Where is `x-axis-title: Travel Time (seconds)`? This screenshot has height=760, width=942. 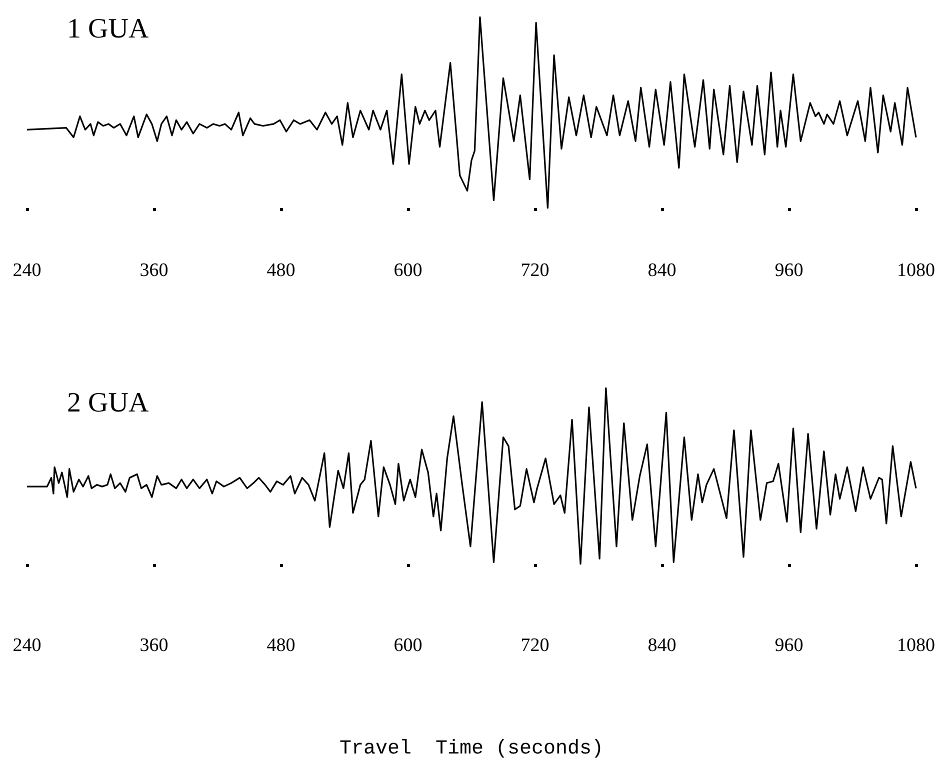 x-axis-title: Travel Time (seconds) is located at coordinates (471, 749).